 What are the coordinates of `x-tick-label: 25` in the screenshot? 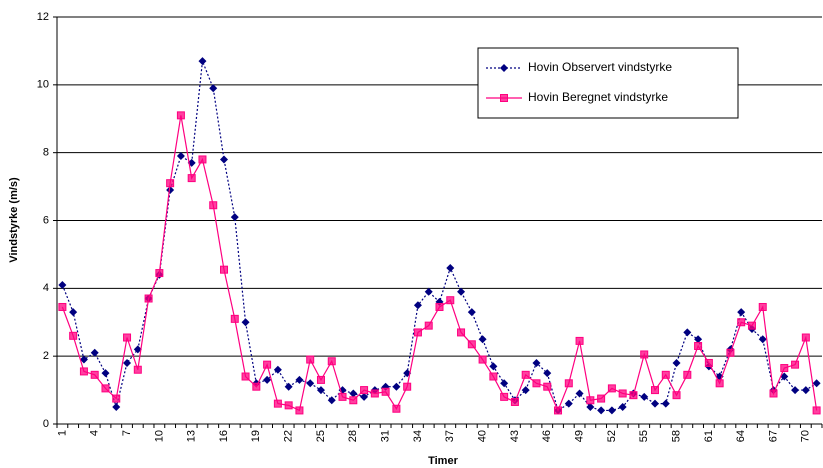 It's located at (321, 436).